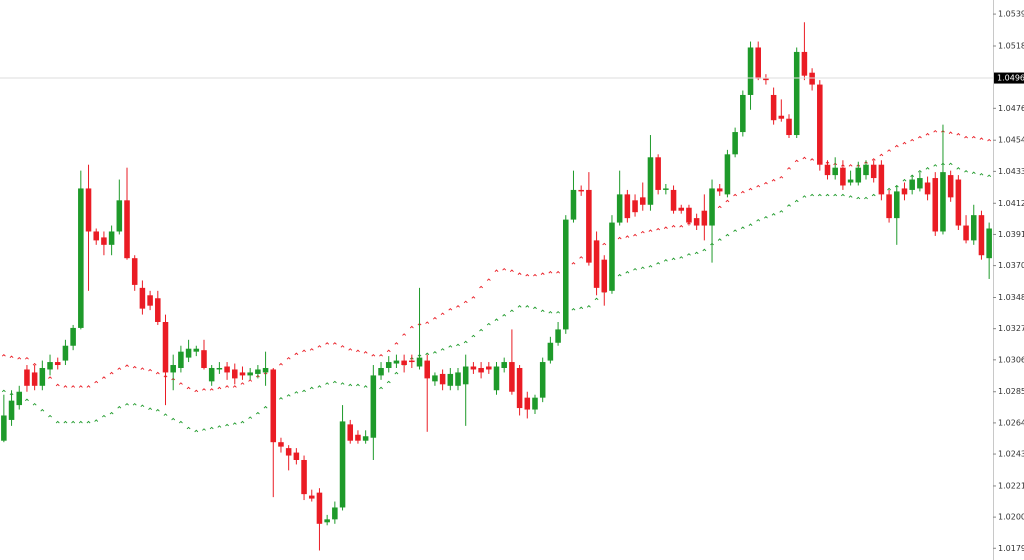  I want to click on y-tick-label: 1.02215, so click(1011, 485).